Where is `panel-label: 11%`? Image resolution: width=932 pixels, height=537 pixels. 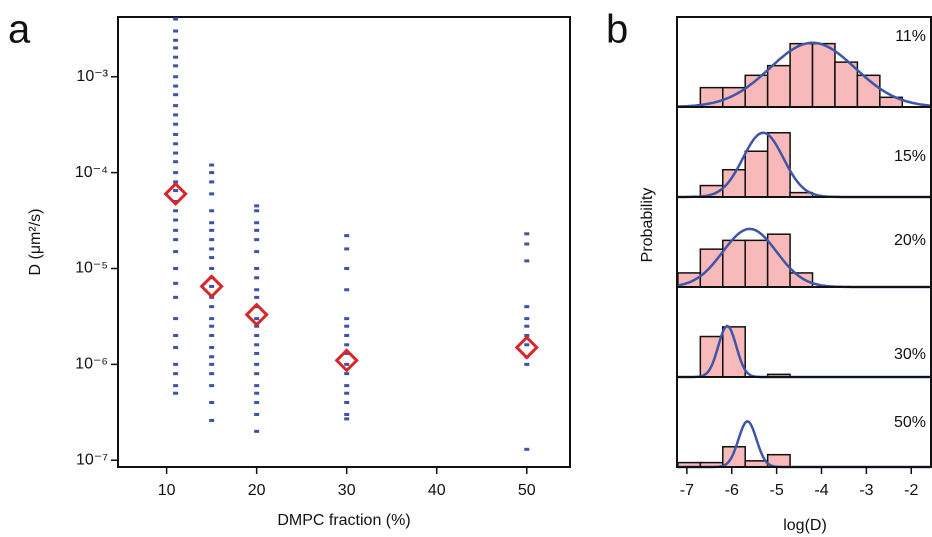
panel-label: 11% is located at coordinates (910, 36).